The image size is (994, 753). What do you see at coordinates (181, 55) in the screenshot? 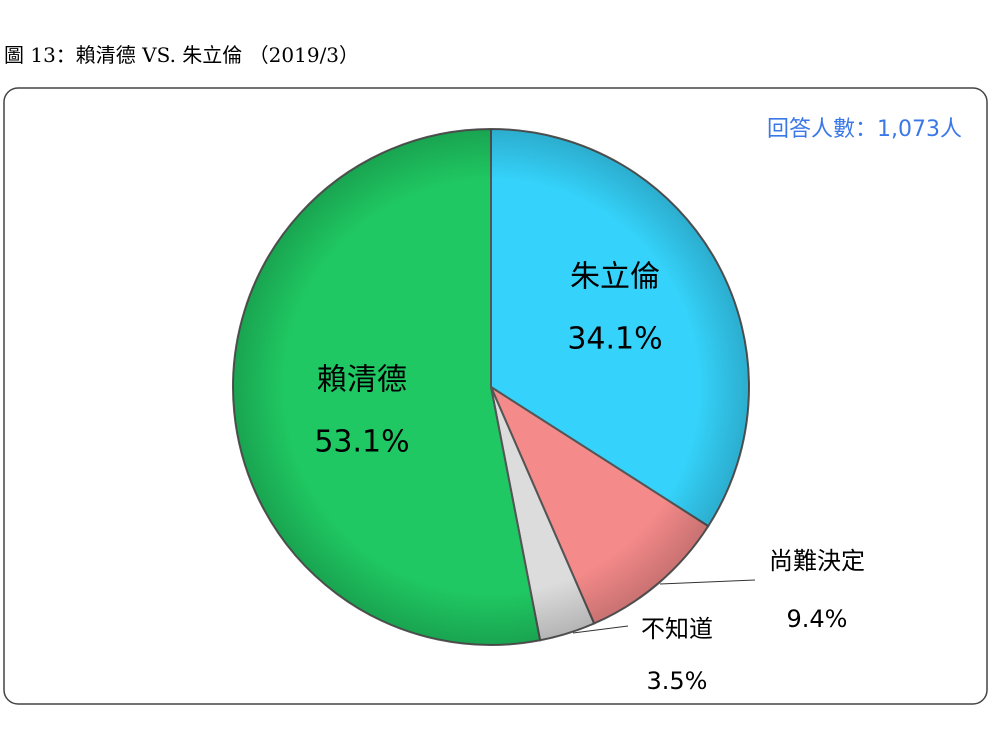
I see `chart-title: 圖 13：賴清德 VS. 朱立倫 （2019/3）` at bounding box center [181, 55].